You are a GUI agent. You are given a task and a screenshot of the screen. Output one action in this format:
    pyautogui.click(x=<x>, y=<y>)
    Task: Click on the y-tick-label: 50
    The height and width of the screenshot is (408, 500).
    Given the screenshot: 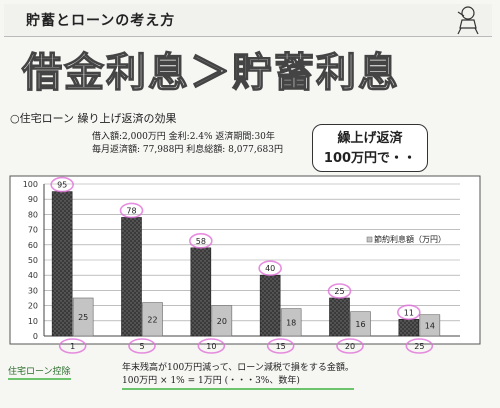 What is the action you would take?
    pyautogui.click(x=33, y=260)
    